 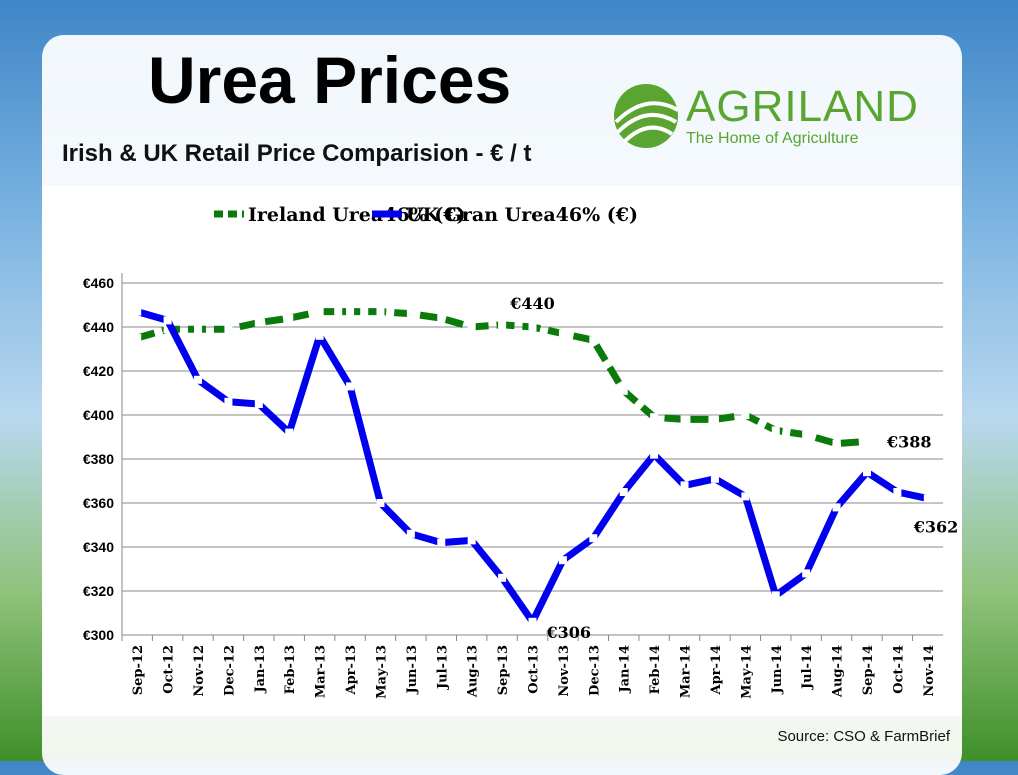 I want to click on y-tick-label: €300, so click(x=98, y=635).